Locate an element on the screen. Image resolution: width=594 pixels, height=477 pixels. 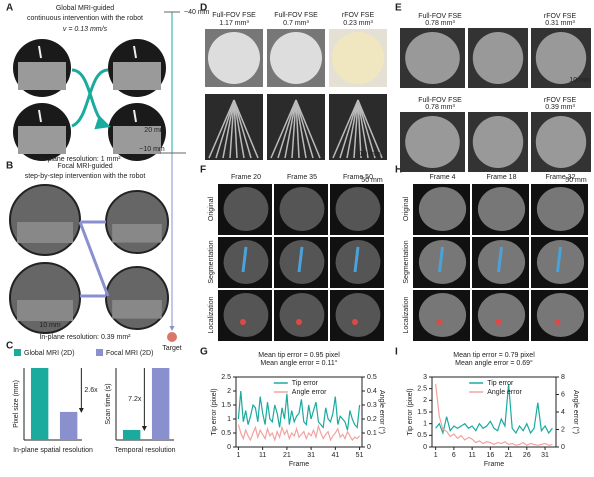
brain is located at coordinates (498, 58).